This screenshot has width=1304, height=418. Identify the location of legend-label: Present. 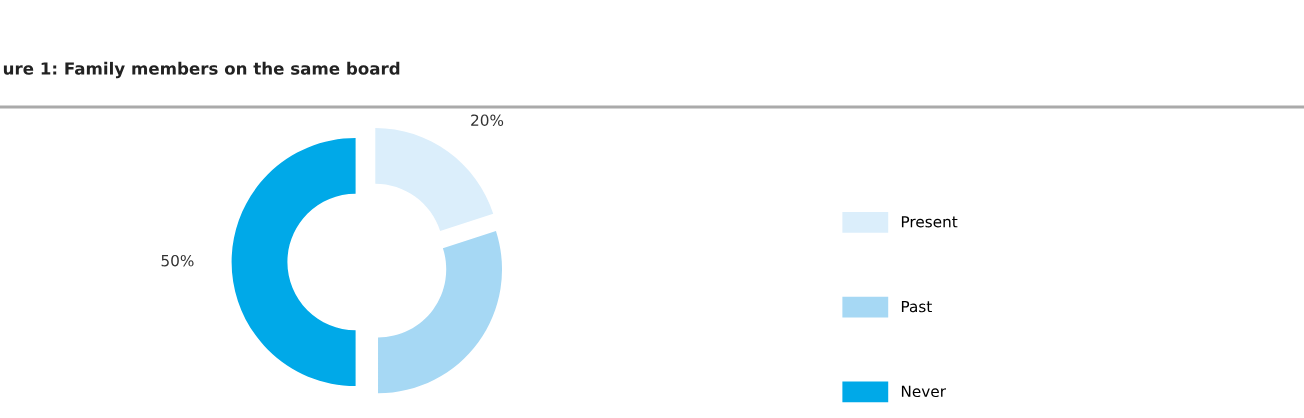
(929, 222).